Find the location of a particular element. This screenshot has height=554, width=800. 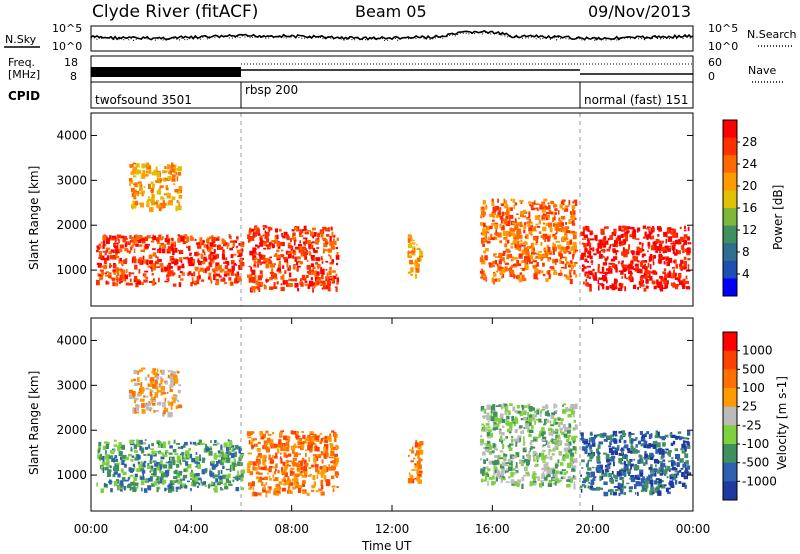

ytick-label: 1000 is located at coordinates (71, 270).